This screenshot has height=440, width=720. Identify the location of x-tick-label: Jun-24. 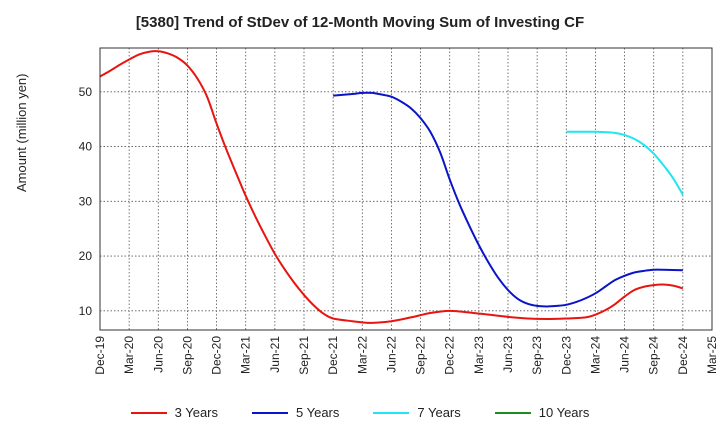
(625, 354).